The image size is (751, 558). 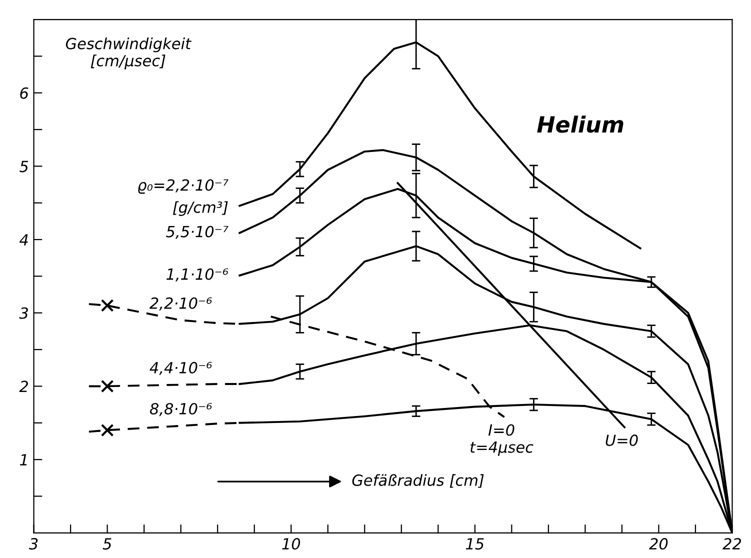 What do you see at coordinates (622, 440) in the screenshot?
I see `series-label: U=0` at bounding box center [622, 440].